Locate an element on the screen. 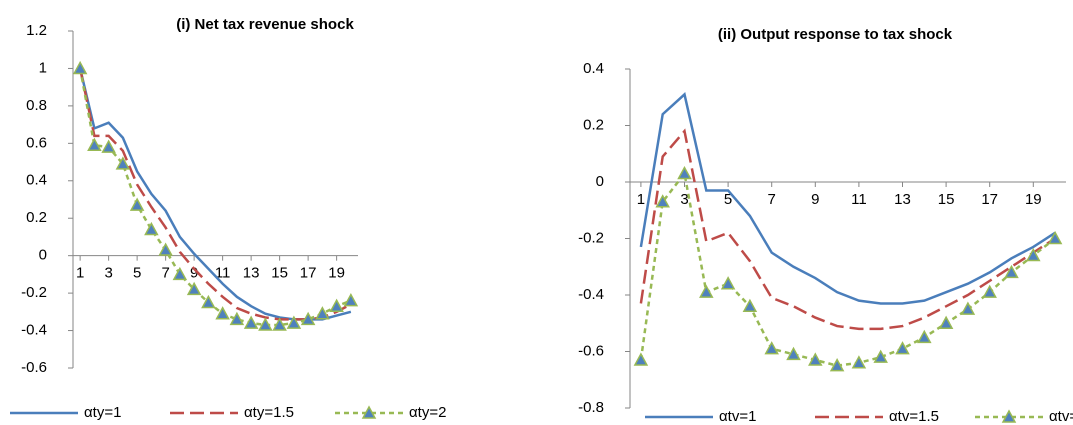 This screenshot has height=425, width=1073. y-tick-label: -0.8 is located at coordinates (591, 407).